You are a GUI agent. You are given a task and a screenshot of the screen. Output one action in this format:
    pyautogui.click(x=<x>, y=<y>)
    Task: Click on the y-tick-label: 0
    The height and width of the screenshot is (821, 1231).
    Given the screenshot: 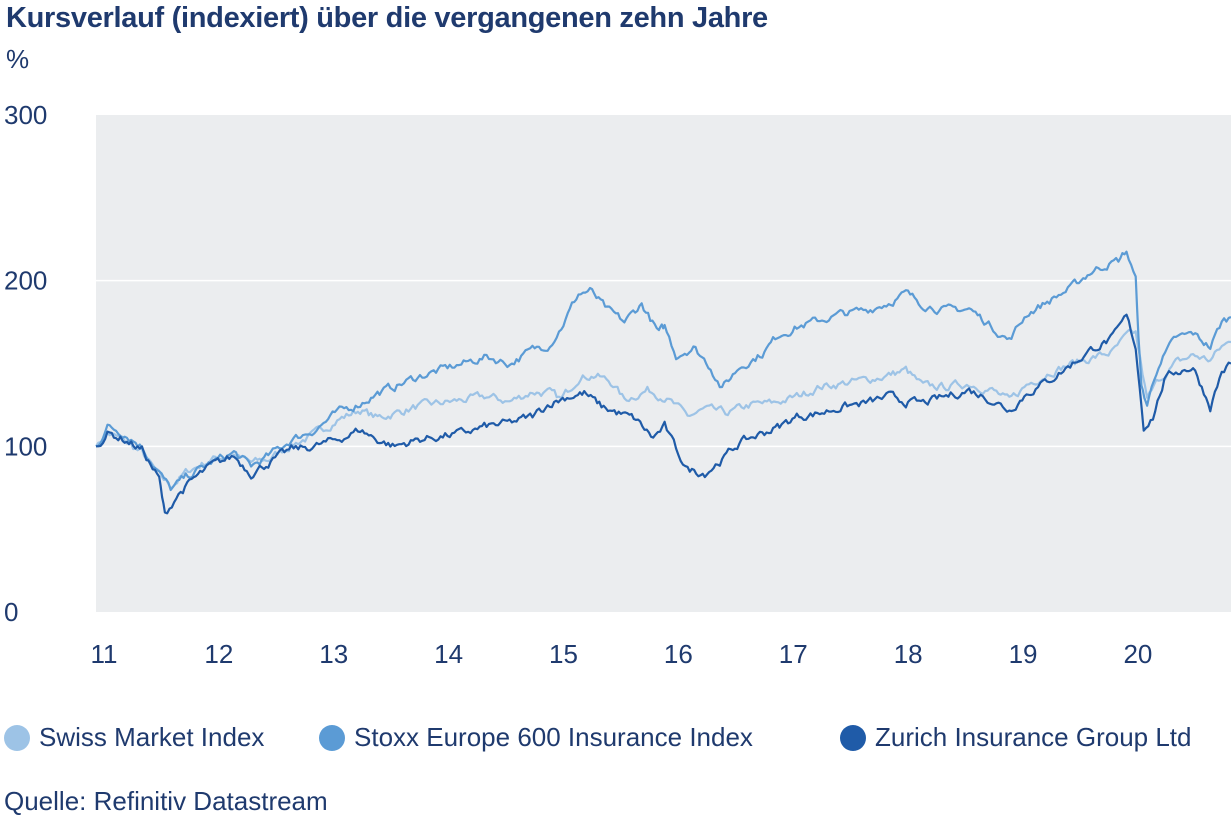 What is the action you would take?
    pyautogui.click(x=11, y=612)
    